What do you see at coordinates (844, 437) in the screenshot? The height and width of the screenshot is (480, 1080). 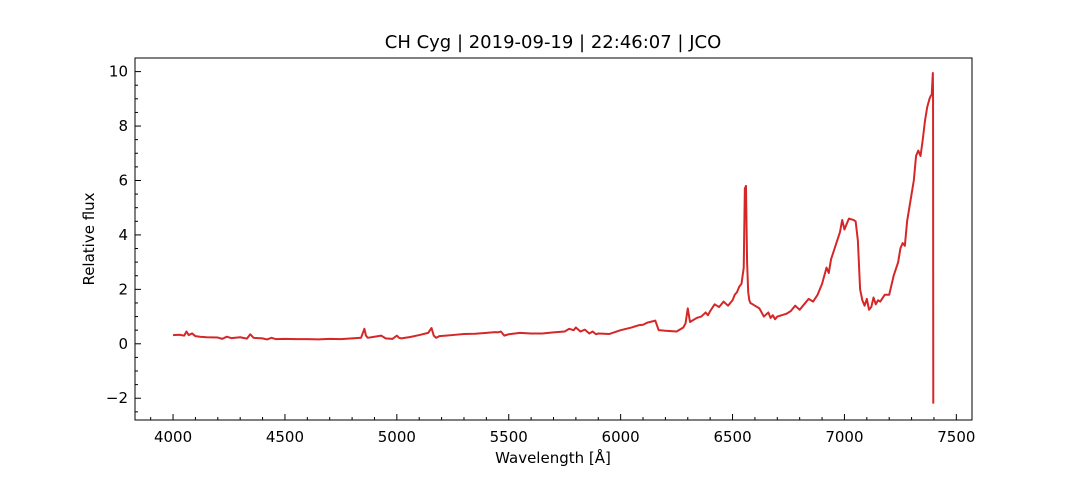 I see `x-tick-label: 7000` at bounding box center [844, 437].